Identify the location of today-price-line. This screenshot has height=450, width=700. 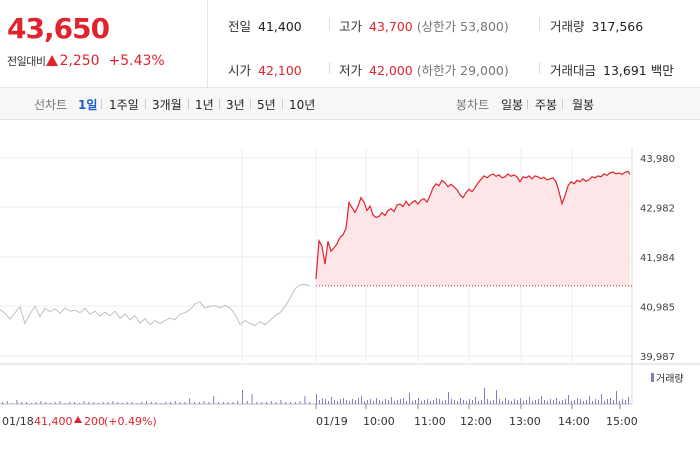
(473, 225).